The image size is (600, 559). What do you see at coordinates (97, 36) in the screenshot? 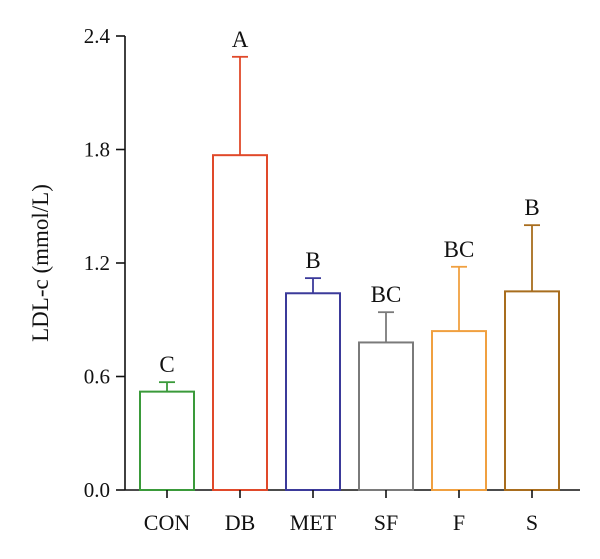
I see `y-tick-label: 2.4` at bounding box center [97, 36].